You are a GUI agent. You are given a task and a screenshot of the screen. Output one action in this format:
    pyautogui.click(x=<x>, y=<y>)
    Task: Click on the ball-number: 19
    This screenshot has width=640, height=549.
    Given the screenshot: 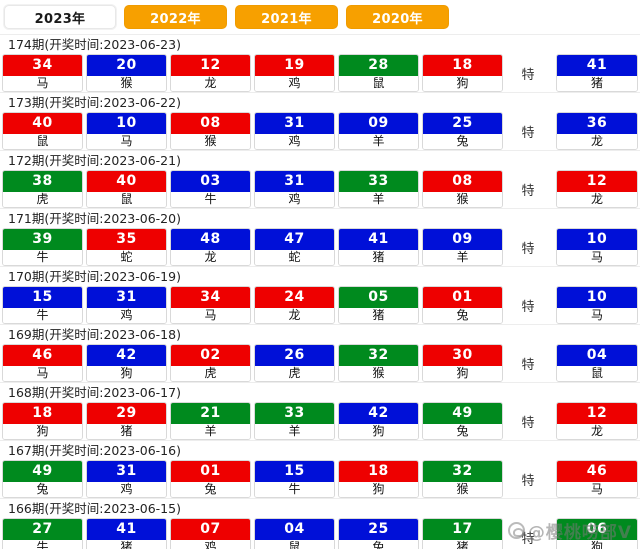 What is the action you would take?
    pyautogui.click(x=294, y=65)
    